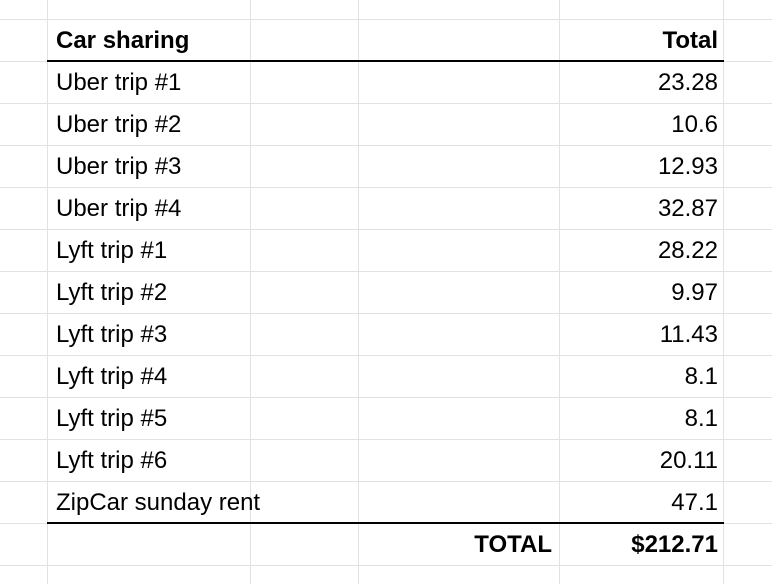 Image resolution: width=772 pixels, height=584 pixels. What do you see at coordinates (158, 502) in the screenshot?
I see `row-label: ZipCar sunday rent` at bounding box center [158, 502].